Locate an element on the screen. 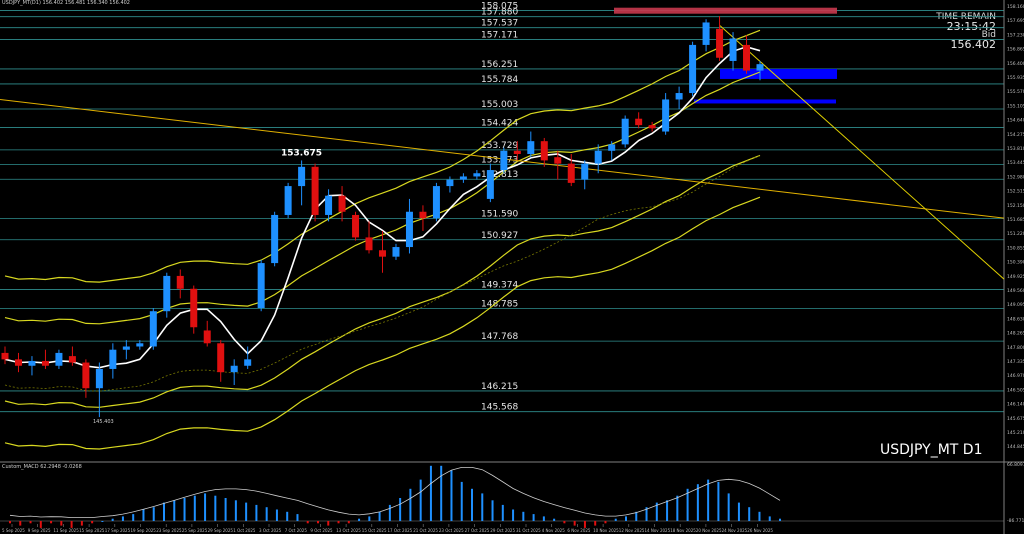 This screenshot has width=1024, height=534. price-axis-tick: 157.695 is located at coordinates (1015, 21).